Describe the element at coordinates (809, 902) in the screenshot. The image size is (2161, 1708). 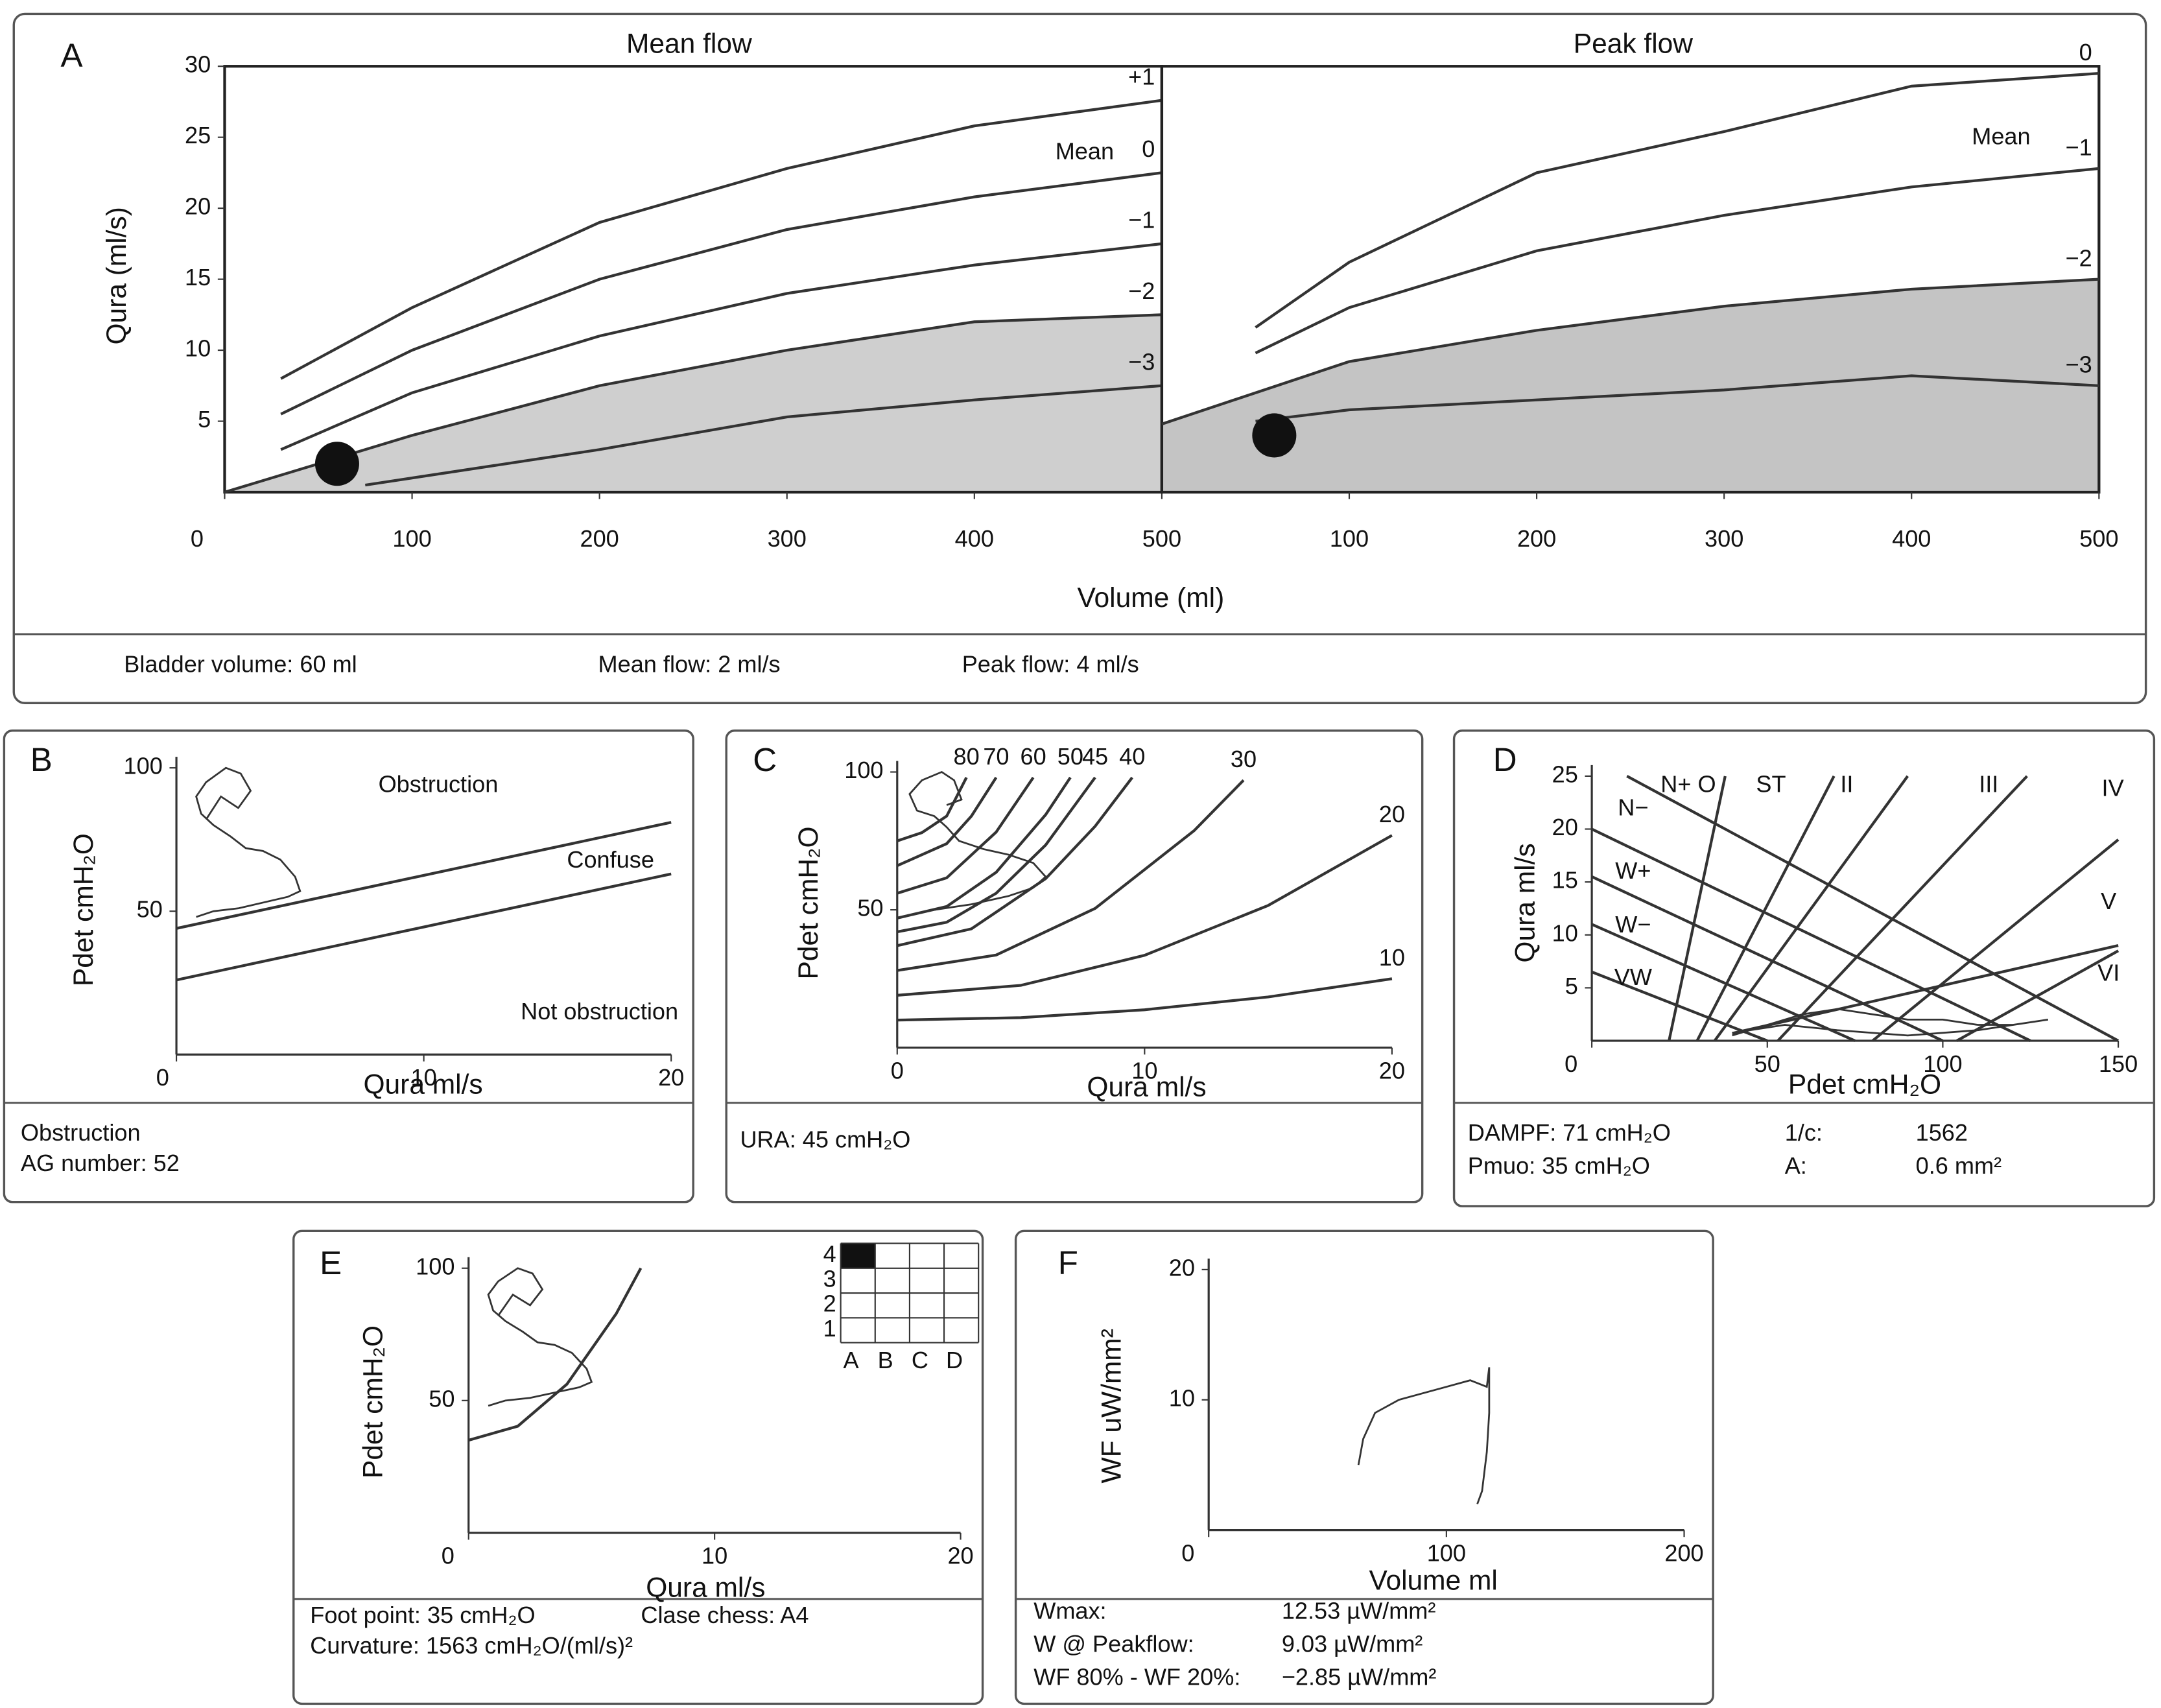
I see `y-axis-label: Pdet cmH₂O` at that location.